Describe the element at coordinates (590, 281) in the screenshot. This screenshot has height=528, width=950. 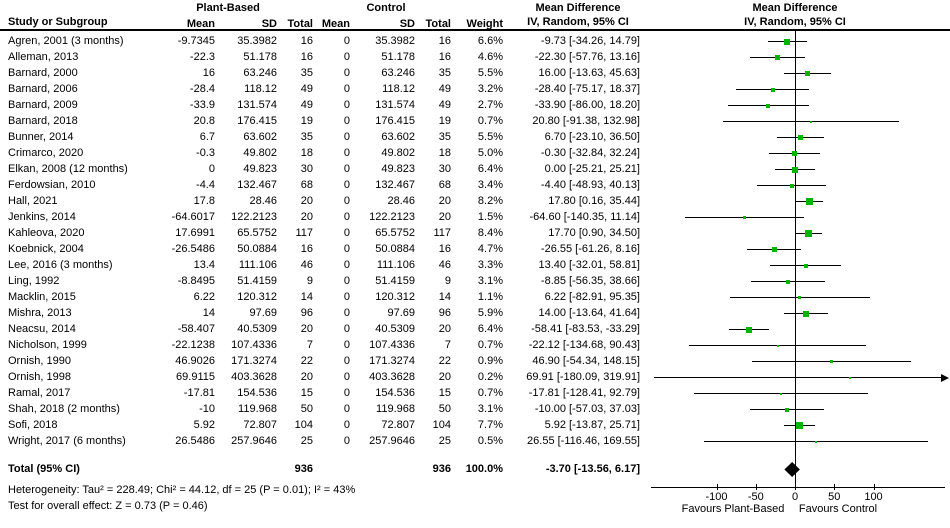
I see `ci-text-cell: -8.85 [-56.35, 38.66]` at that location.